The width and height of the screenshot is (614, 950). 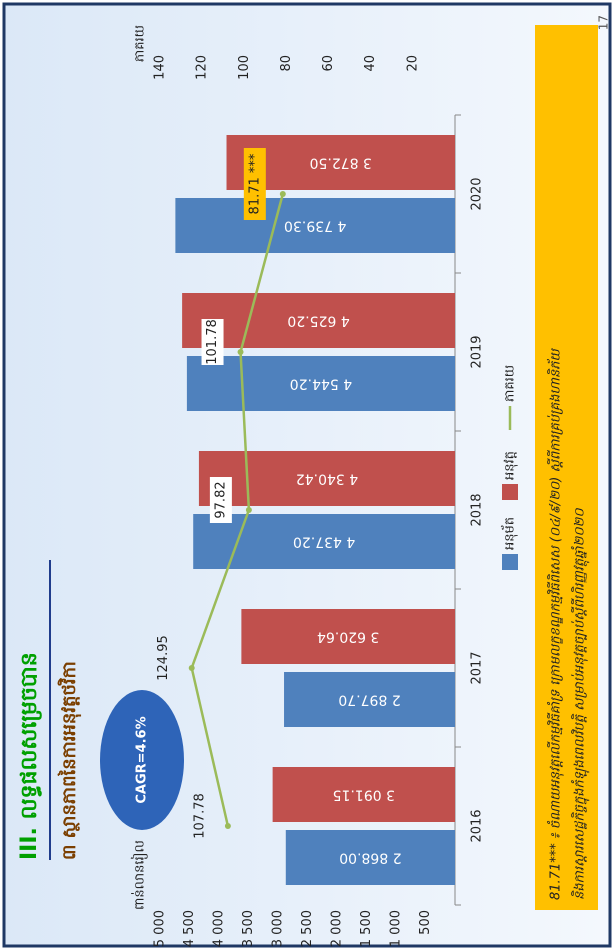 What do you see at coordinates (370, 63) in the screenshot?
I see `y2-tick-label: 40` at bounding box center [370, 63].